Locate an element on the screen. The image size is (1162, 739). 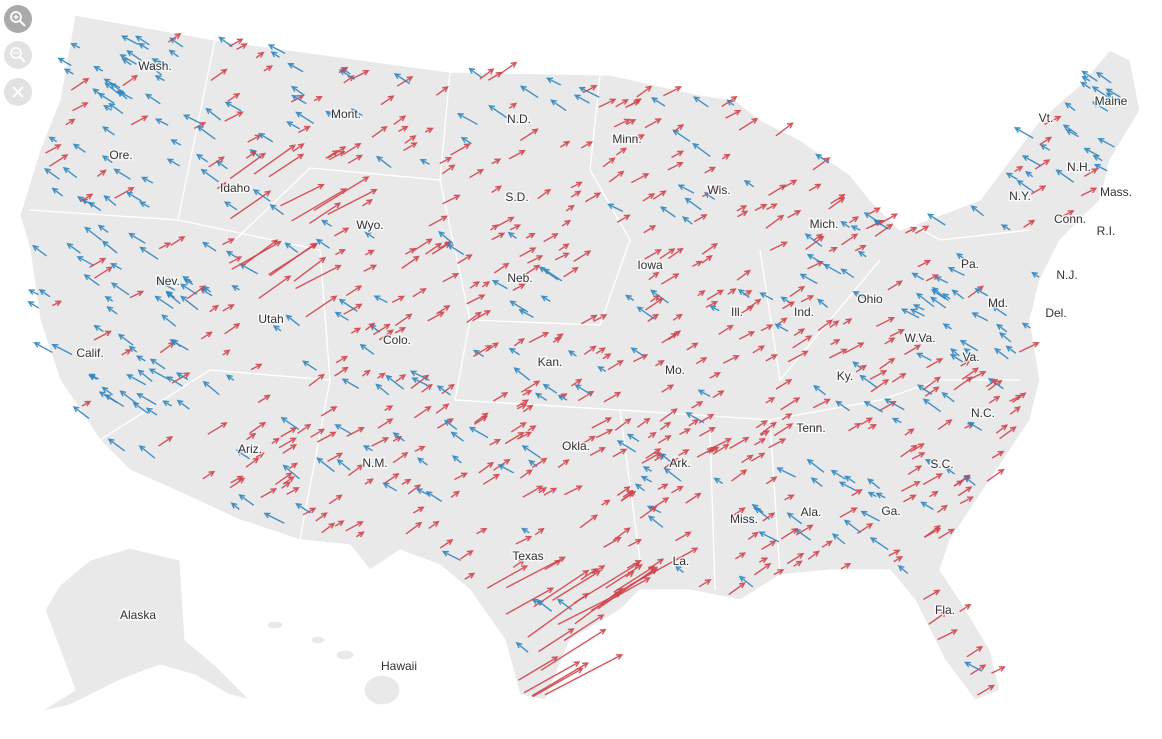
state-label: N.Y. is located at coordinates (1020, 196).